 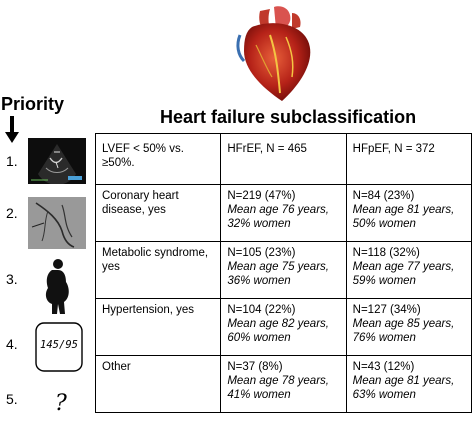 I want to click on priority-number-5: 5., so click(x=12, y=399).